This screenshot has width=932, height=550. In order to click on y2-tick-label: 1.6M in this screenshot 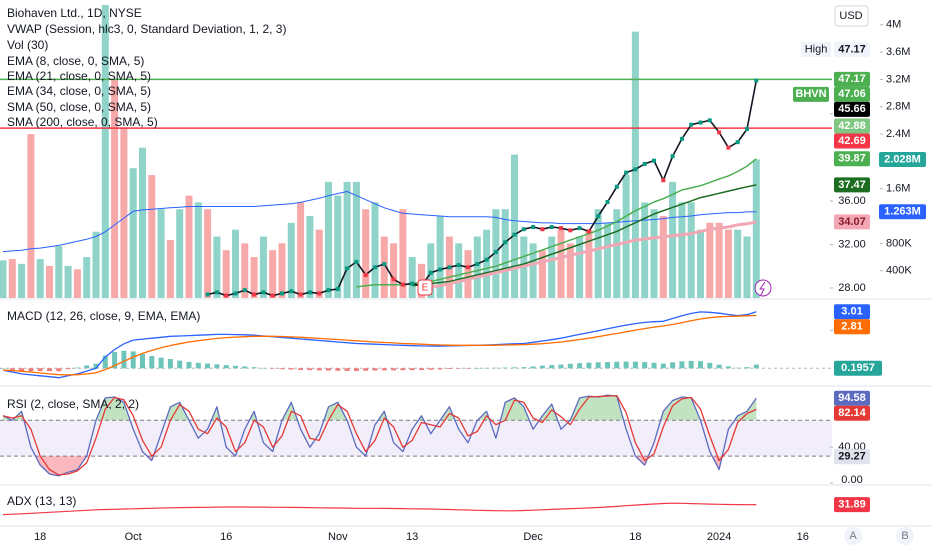, I will do `click(898, 189)`.